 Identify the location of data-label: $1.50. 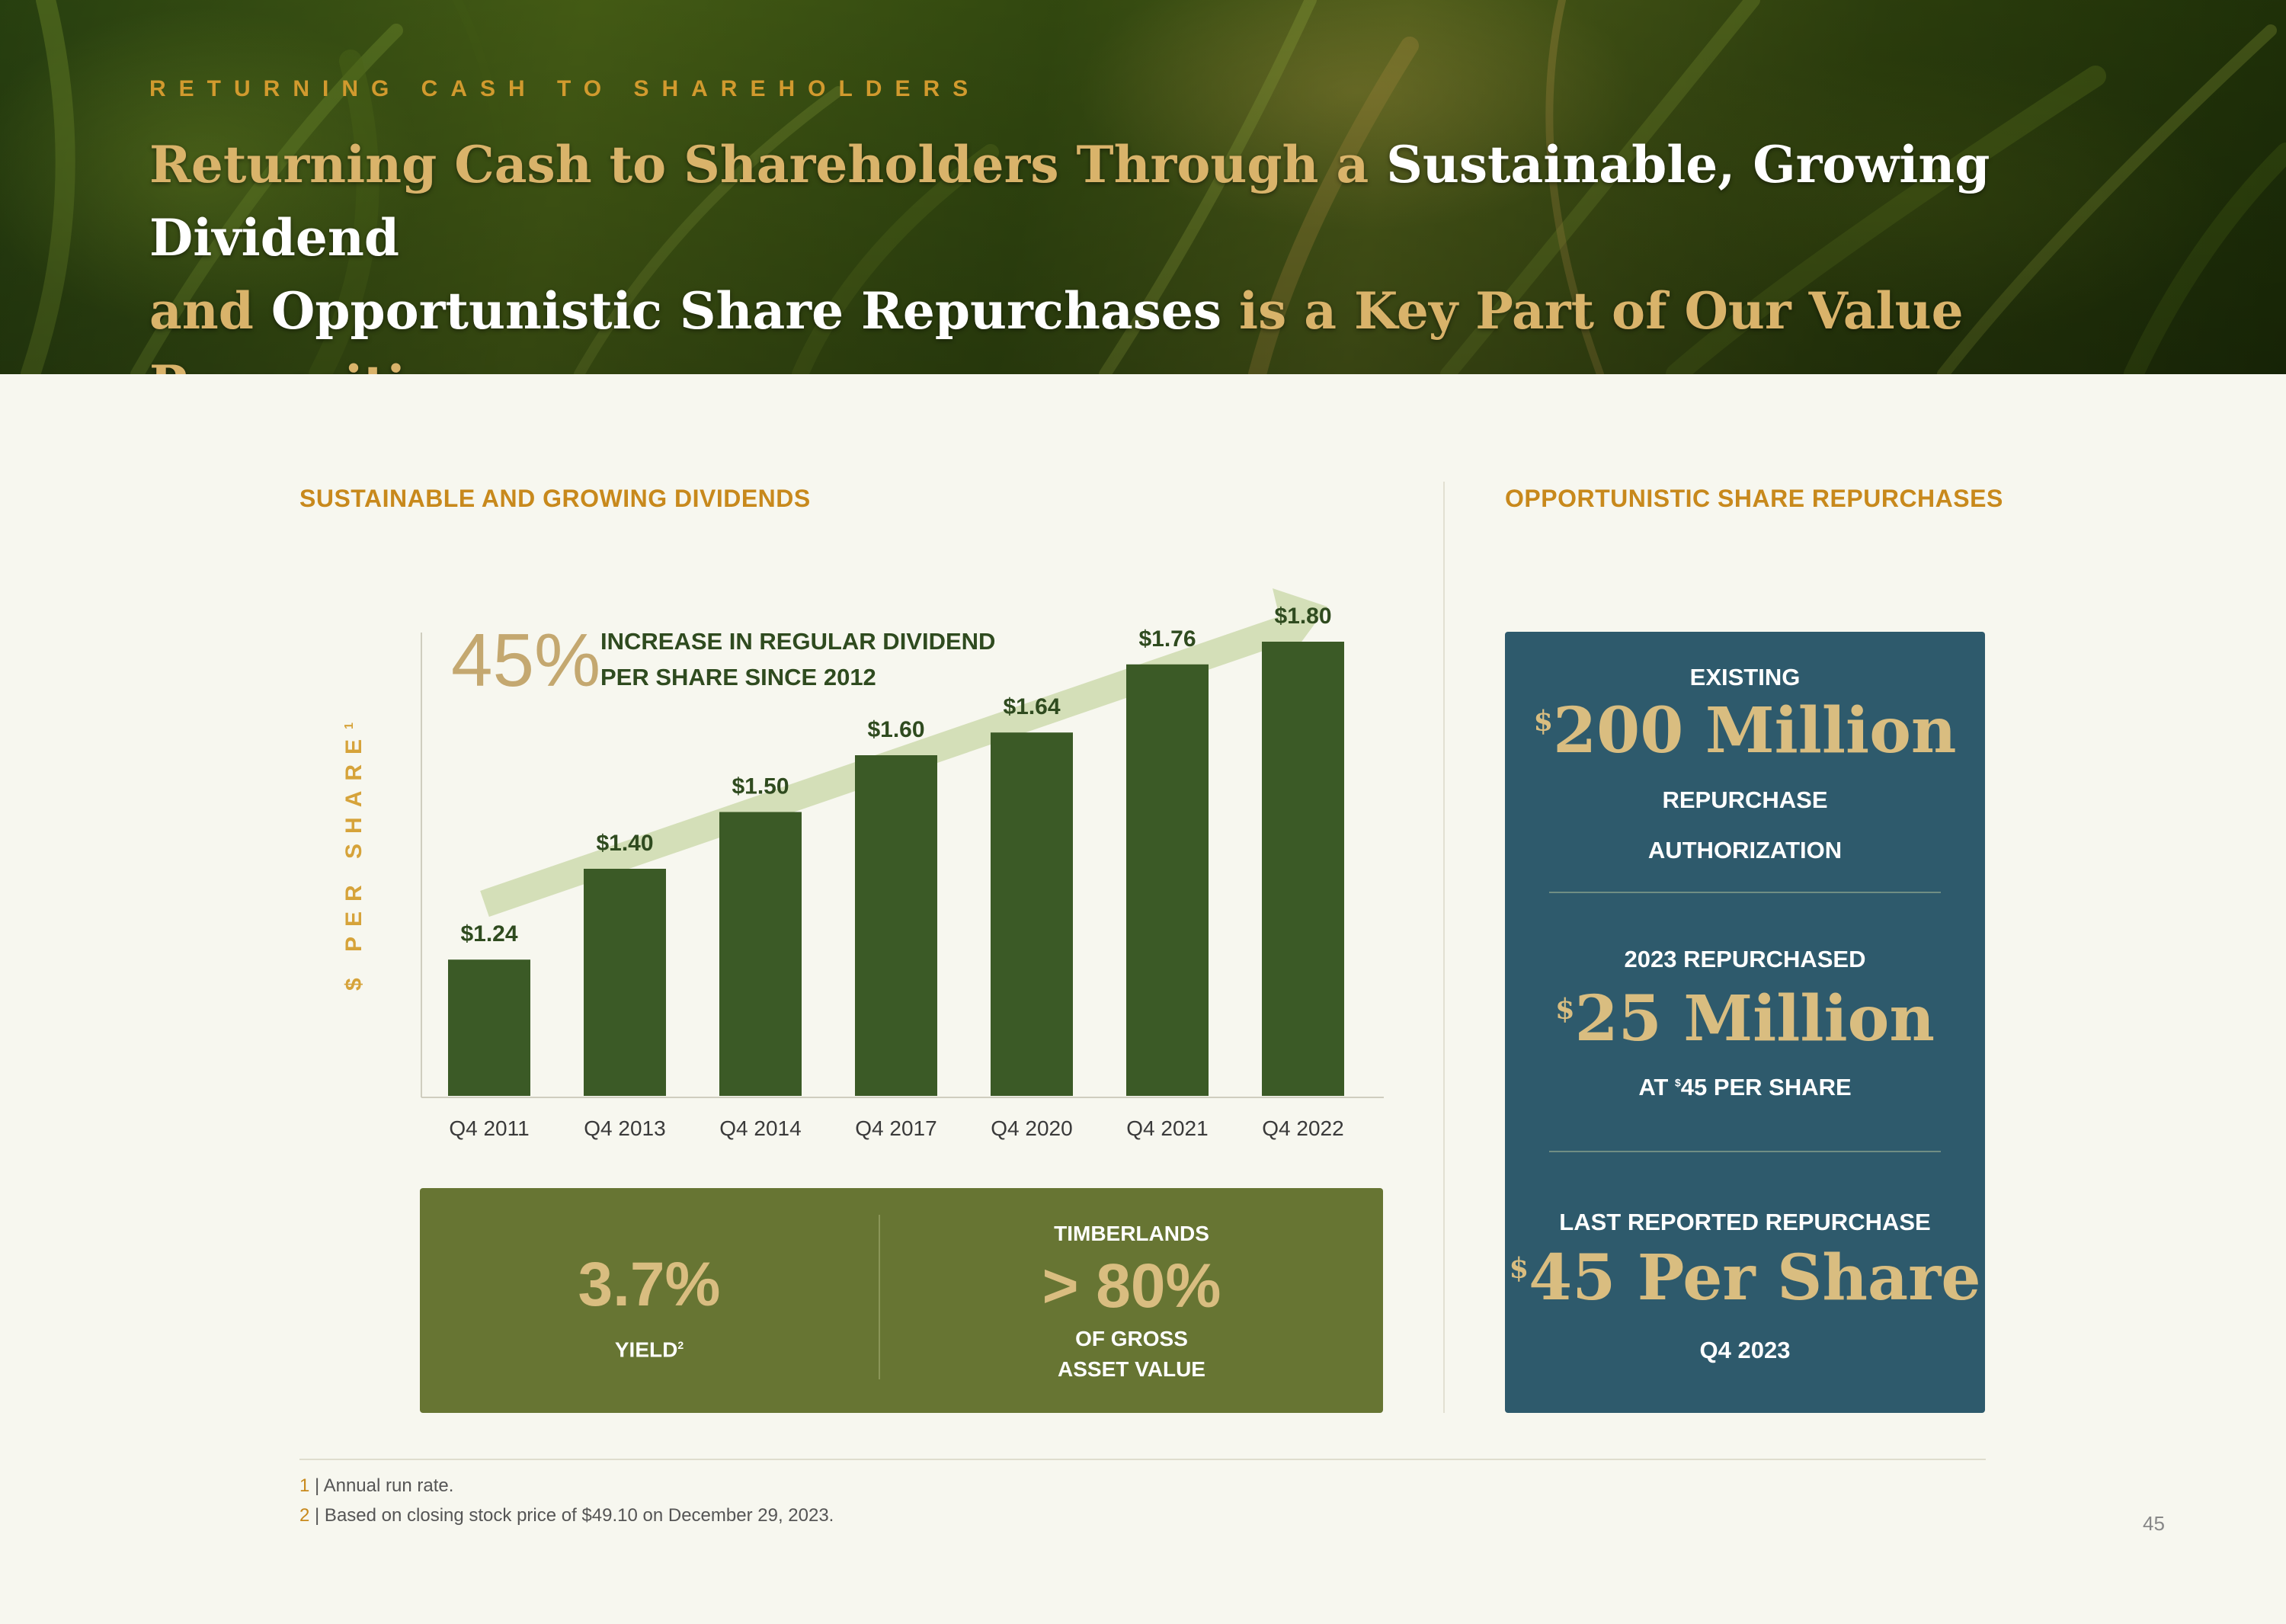
(760, 787).